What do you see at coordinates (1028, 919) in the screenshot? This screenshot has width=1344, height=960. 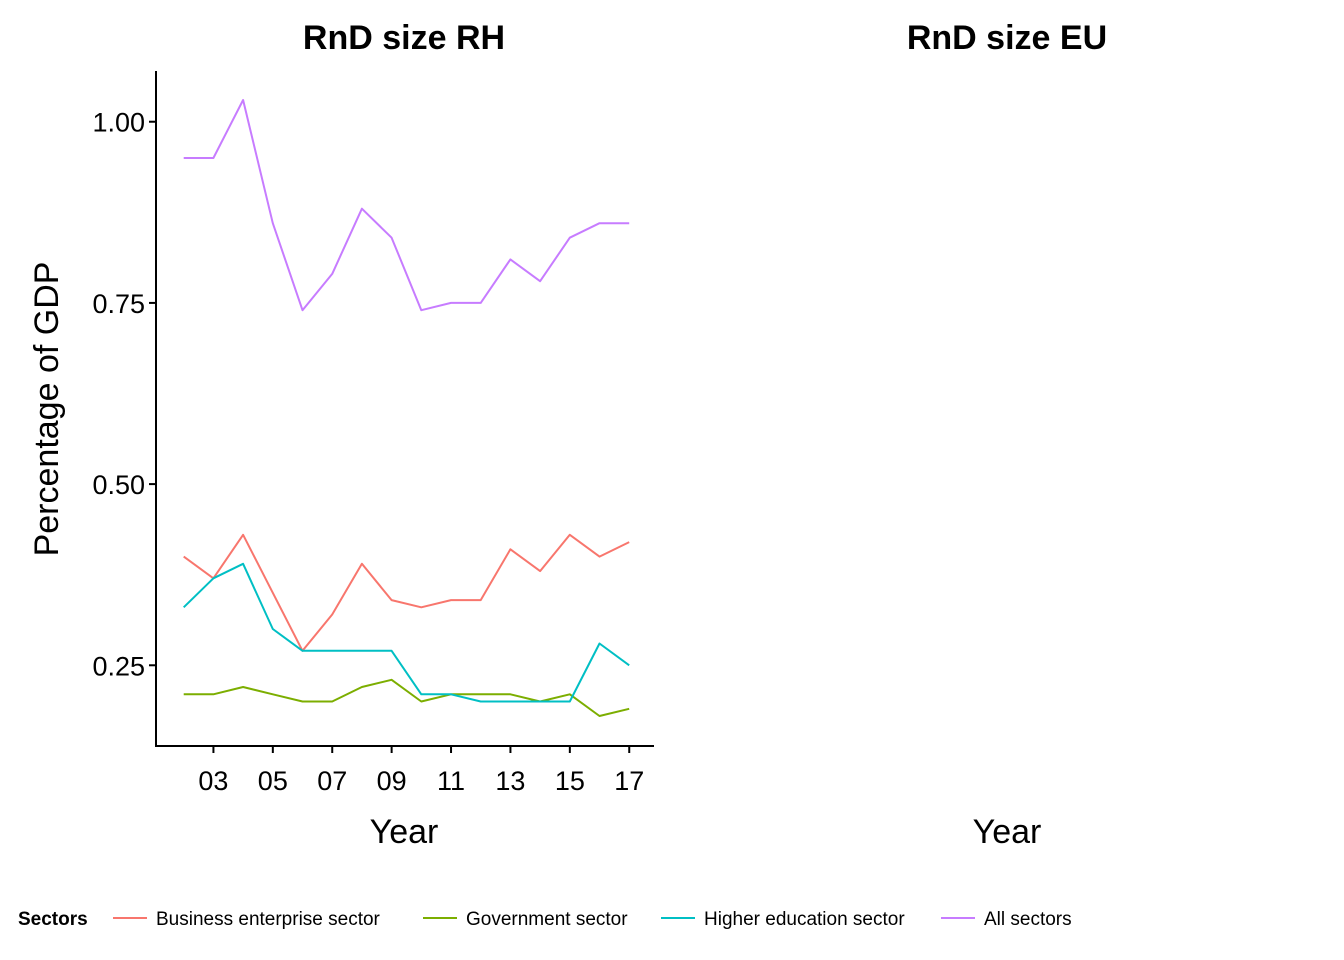 I see `legend-label-all-sectors: All sectors` at bounding box center [1028, 919].